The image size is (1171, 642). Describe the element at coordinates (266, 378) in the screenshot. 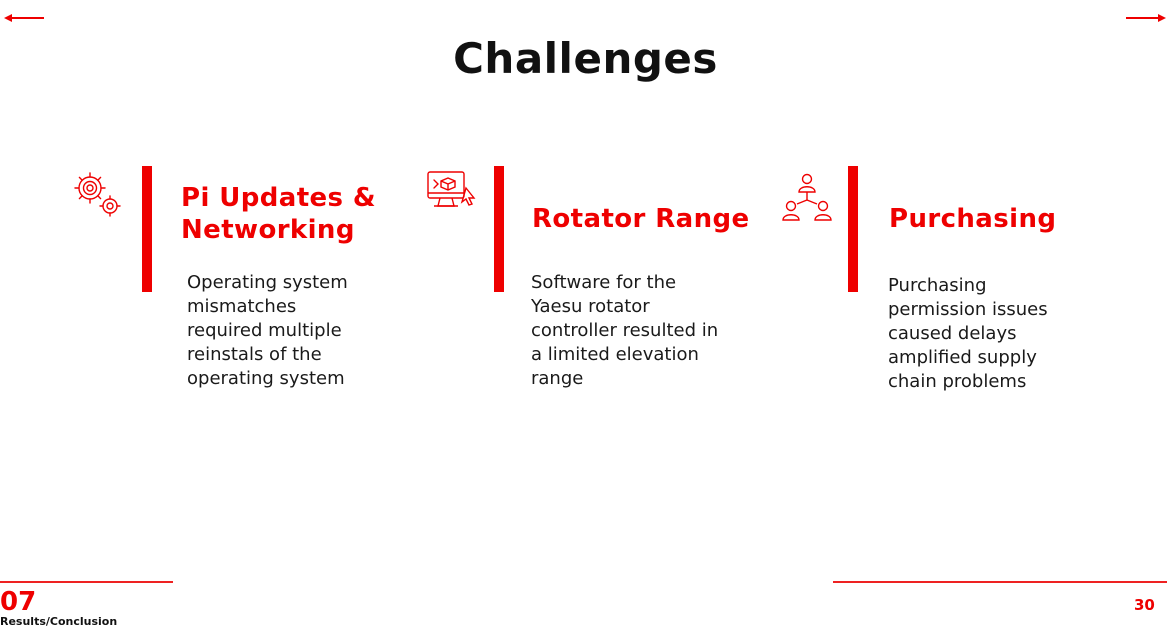

I see `body-line: operating system` at that location.